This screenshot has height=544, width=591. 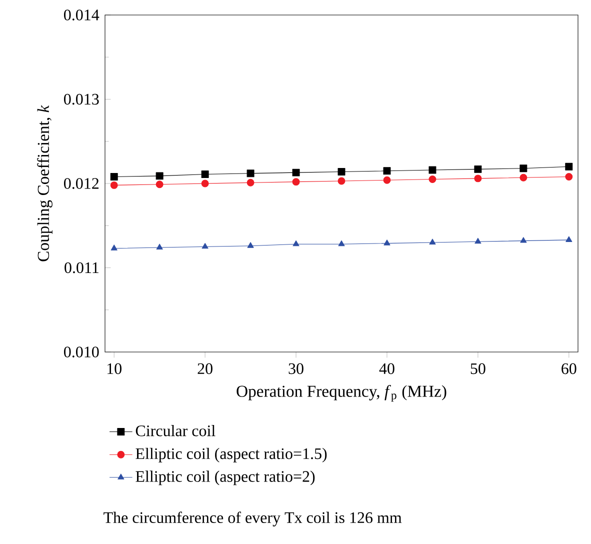 What do you see at coordinates (81, 352) in the screenshot?
I see `y-tick-label: 0.010` at bounding box center [81, 352].